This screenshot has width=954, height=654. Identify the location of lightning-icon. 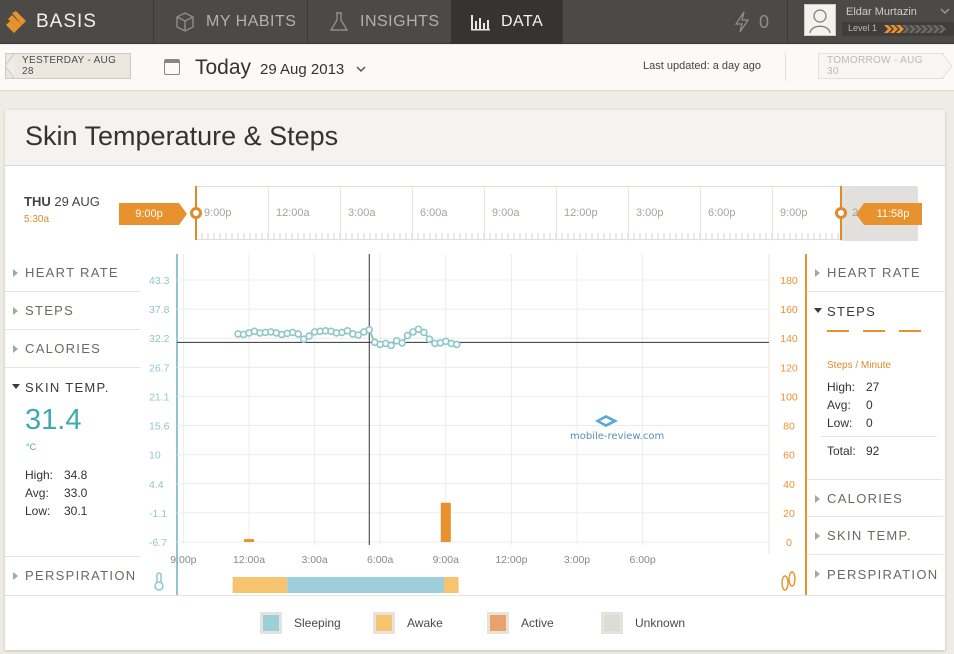
(742, 22).